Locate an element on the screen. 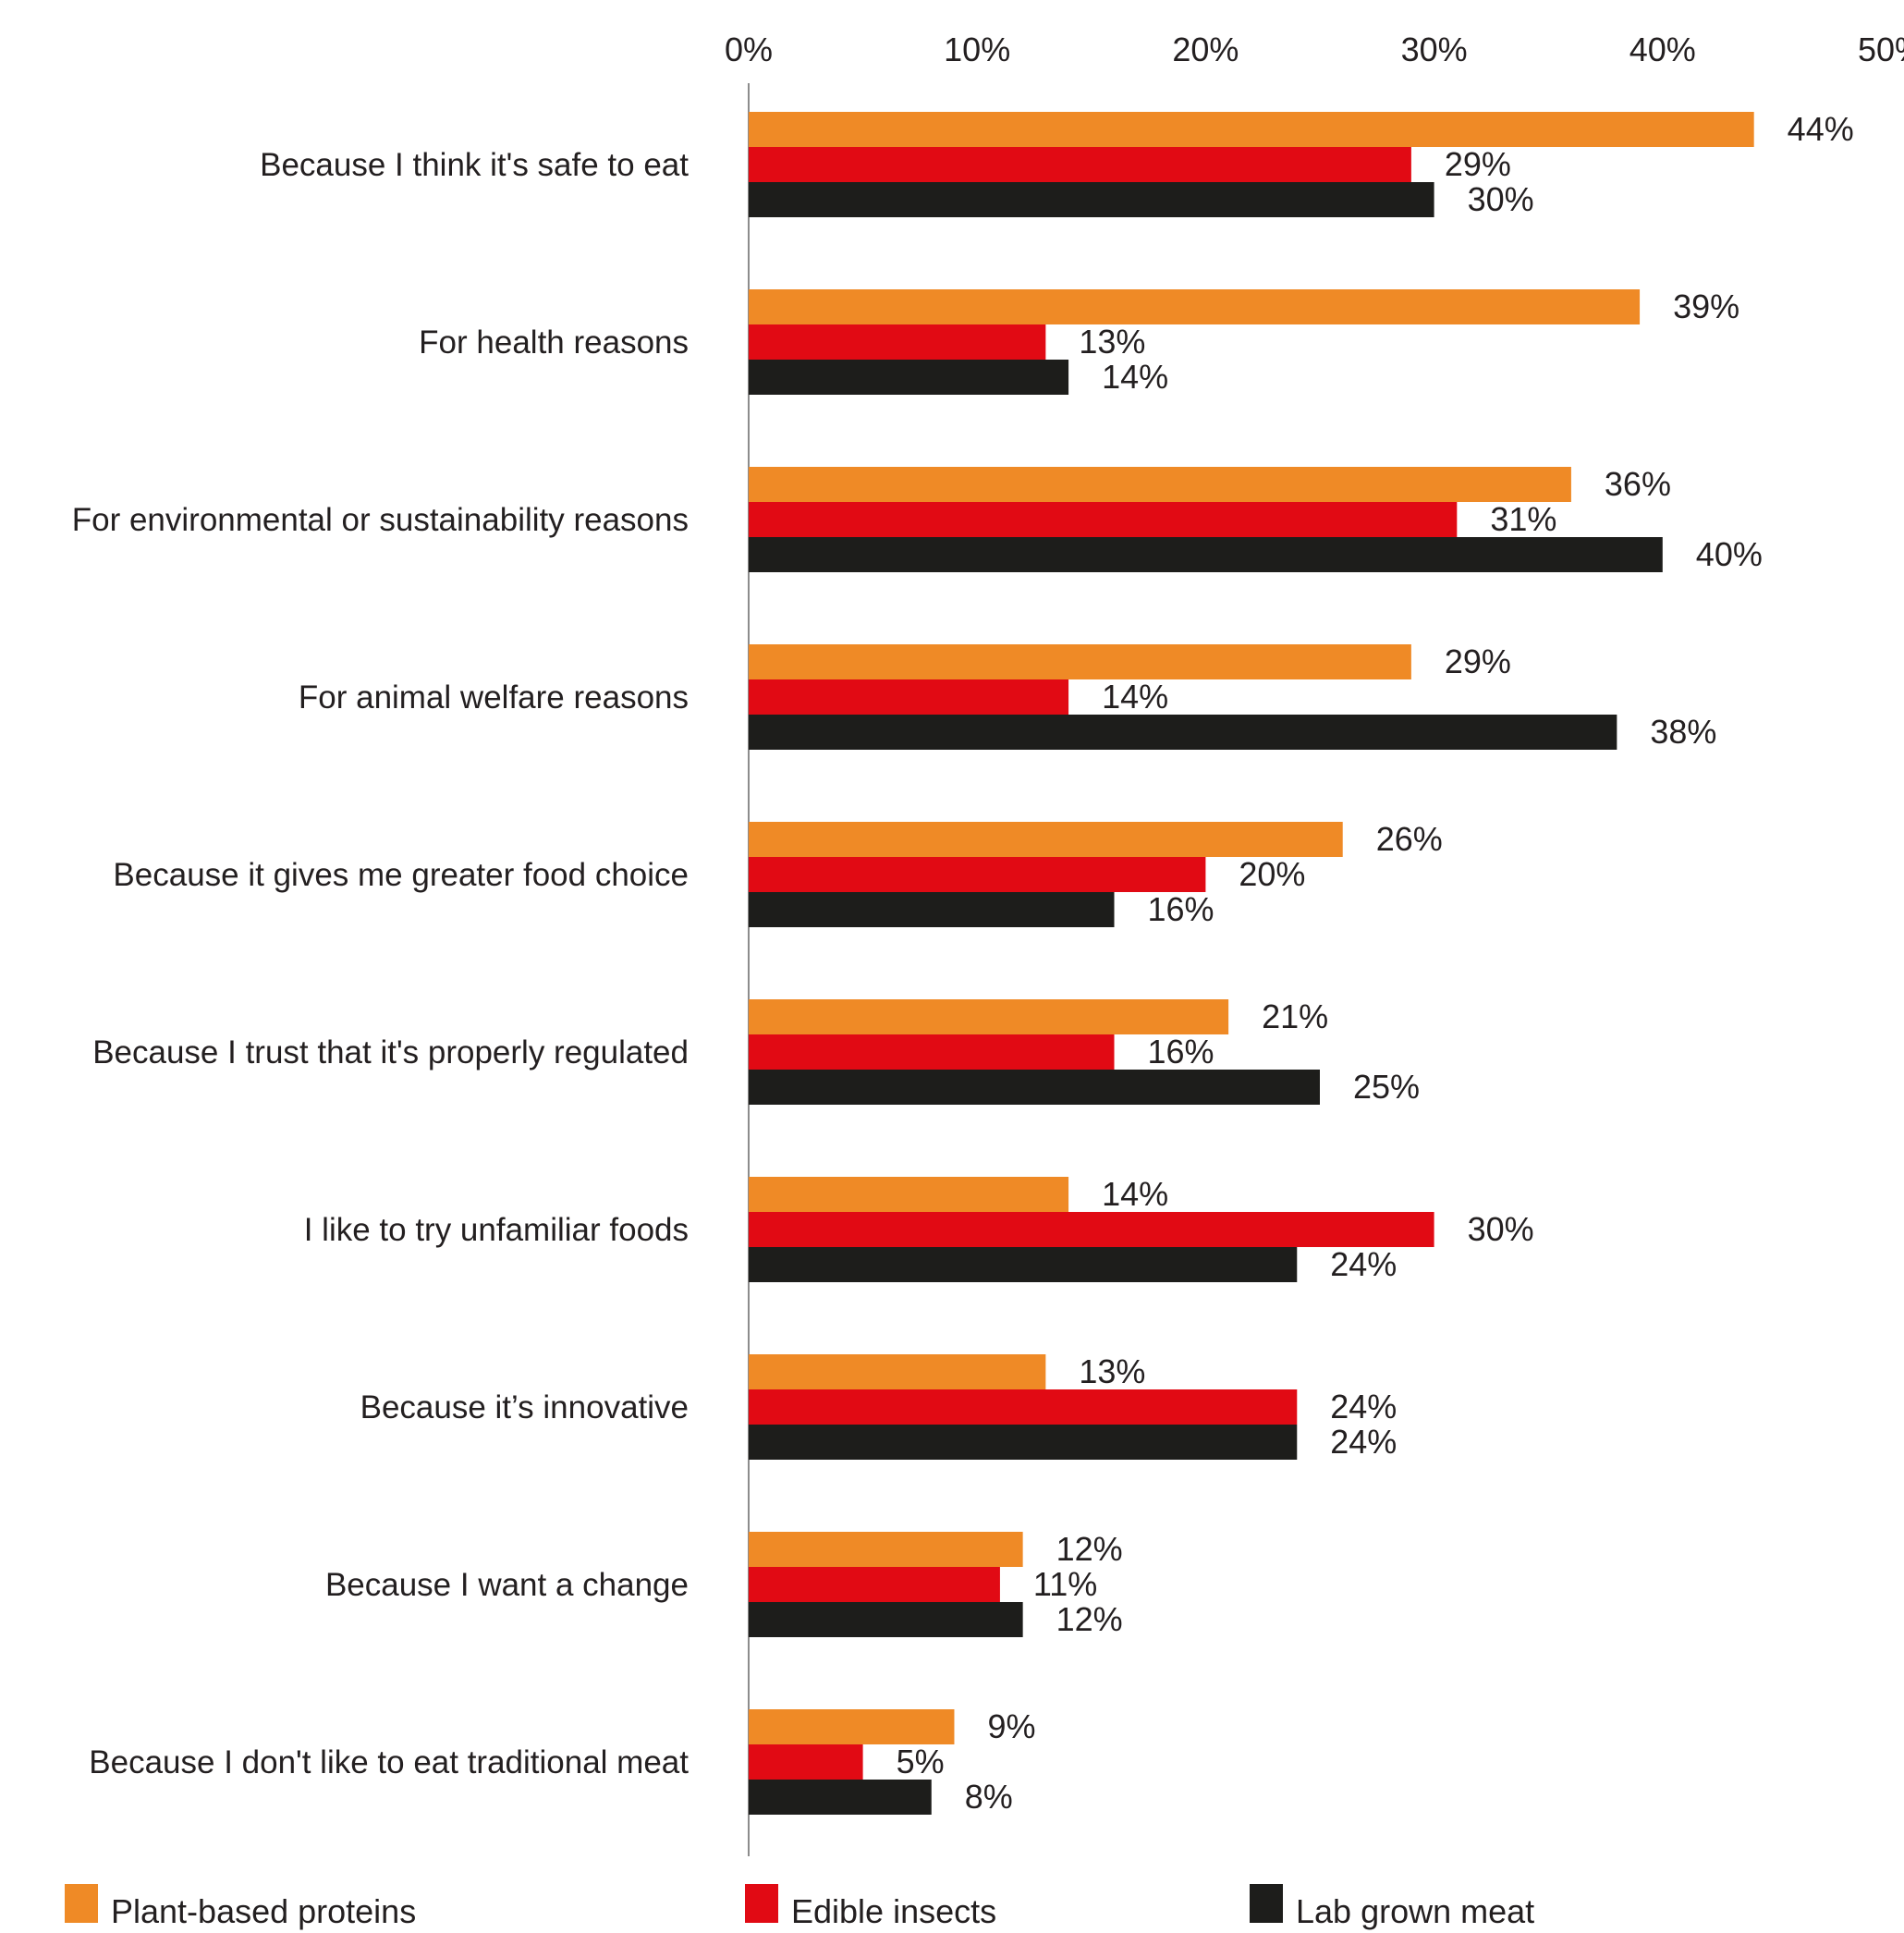 The height and width of the screenshot is (1933, 1904). category-label: I like to try unfamiliar foods is located at coordinates (496, 1230).